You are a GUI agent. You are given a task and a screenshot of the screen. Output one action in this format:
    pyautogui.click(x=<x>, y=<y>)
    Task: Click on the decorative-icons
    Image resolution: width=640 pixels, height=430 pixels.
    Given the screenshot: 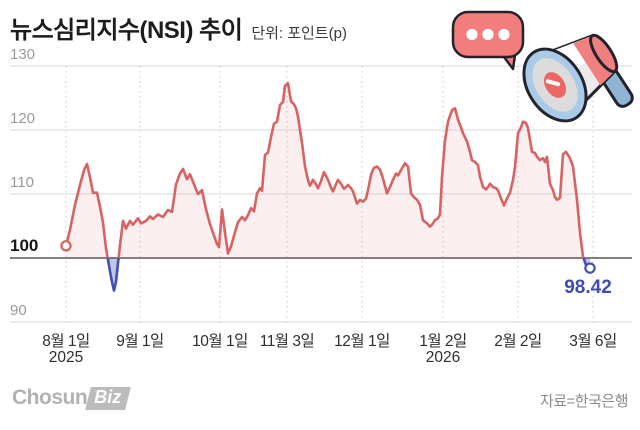 What is the action you would take?
    pyautogui.click(x=542, y=66)
    